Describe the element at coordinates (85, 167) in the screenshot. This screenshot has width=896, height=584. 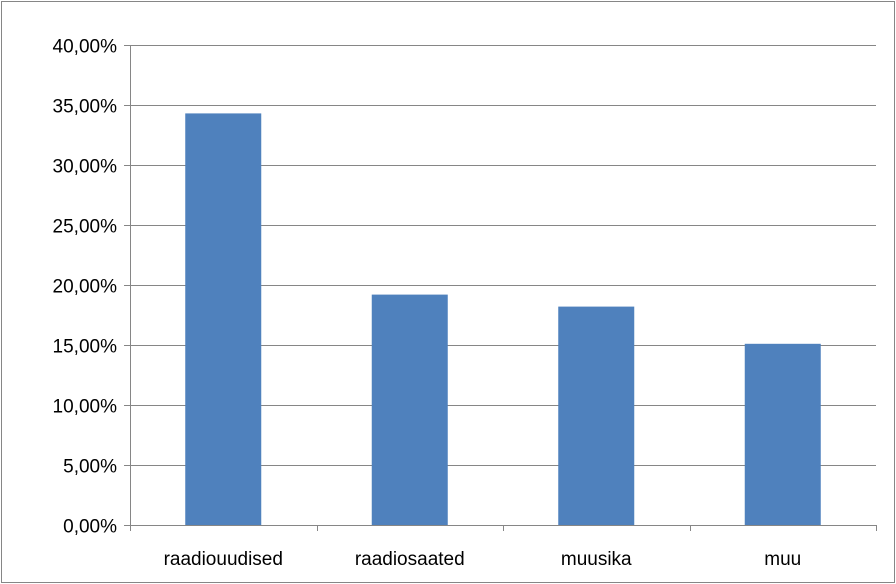
I see `y-tick-label: 30,00%` at that location.